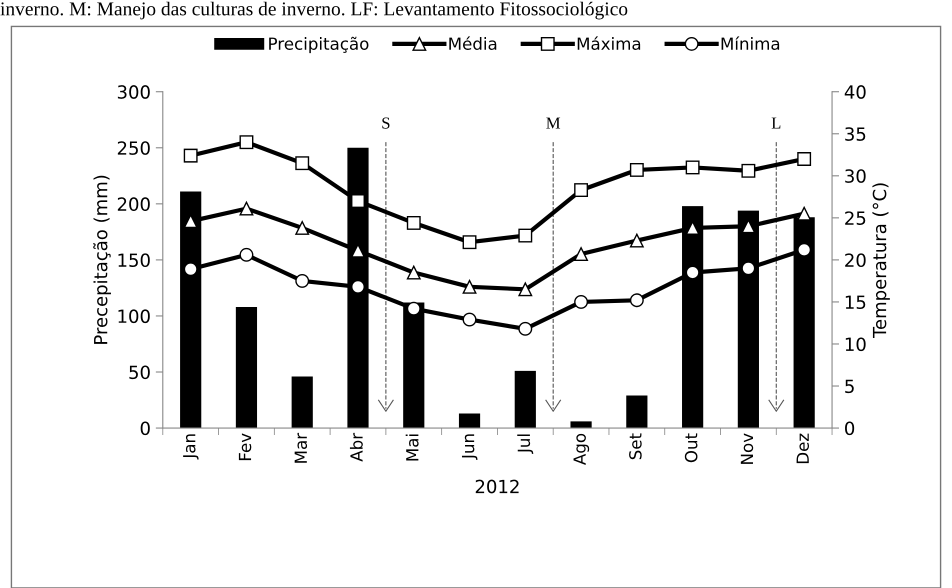 Image resolution: width=952 pixels, height=588 pixels. I want to click on y2-tick-label: 5, so click(849, 387).